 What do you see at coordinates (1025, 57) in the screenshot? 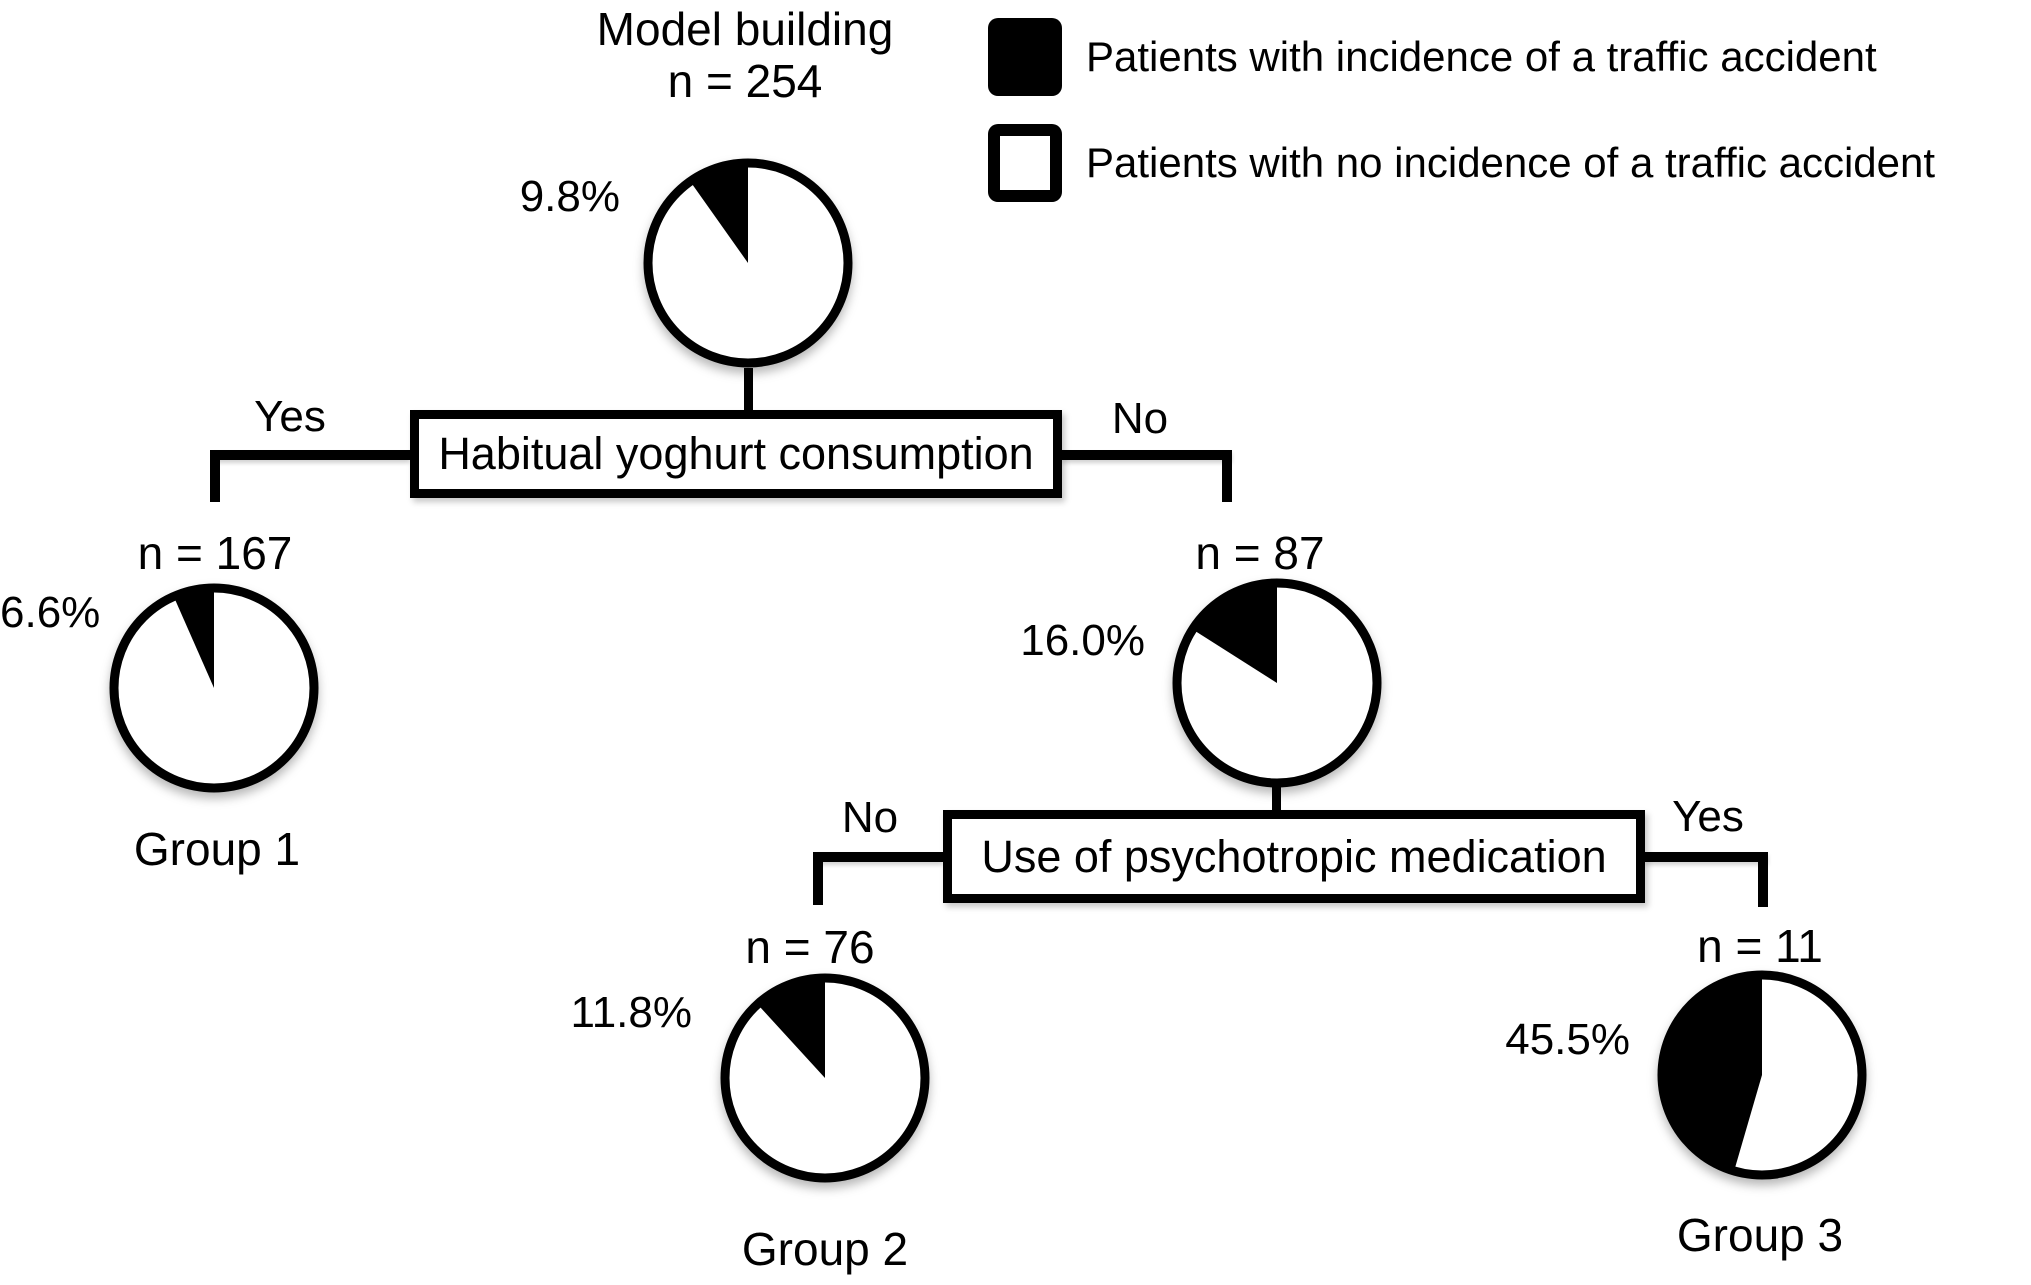
I see `filled-swatch-icon` at bounding box center [1025, 57].